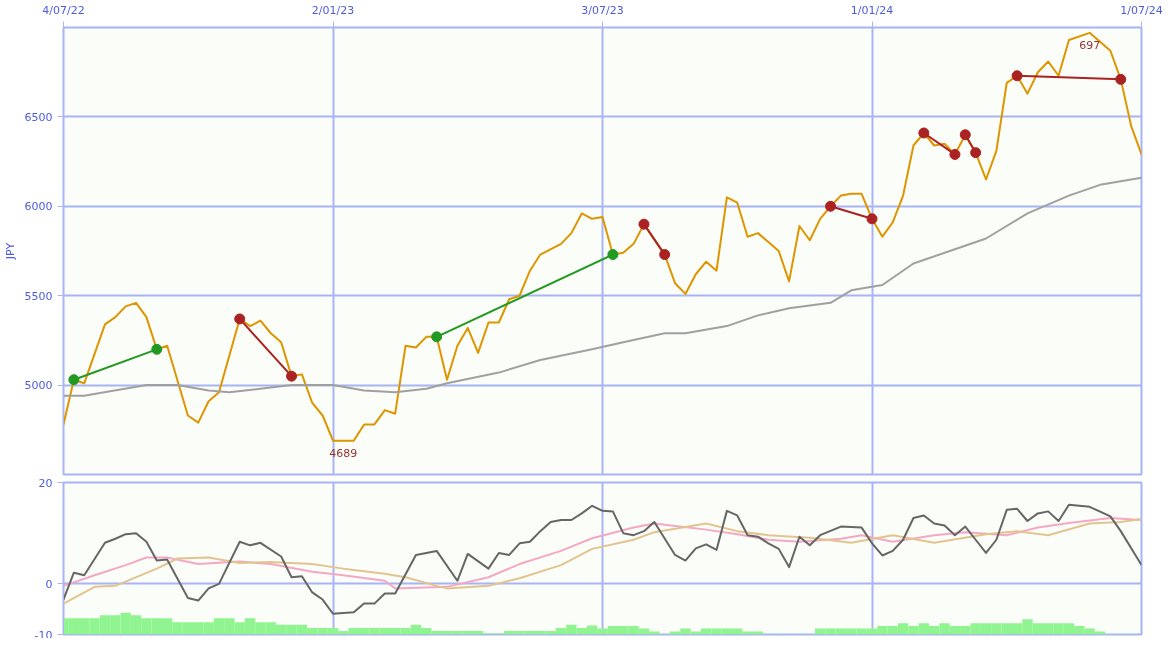 Image resolution: width=1175 pixels, height=650 pixels. I want to click on x-tick-label: 1/07/24, so click(1141, 10).